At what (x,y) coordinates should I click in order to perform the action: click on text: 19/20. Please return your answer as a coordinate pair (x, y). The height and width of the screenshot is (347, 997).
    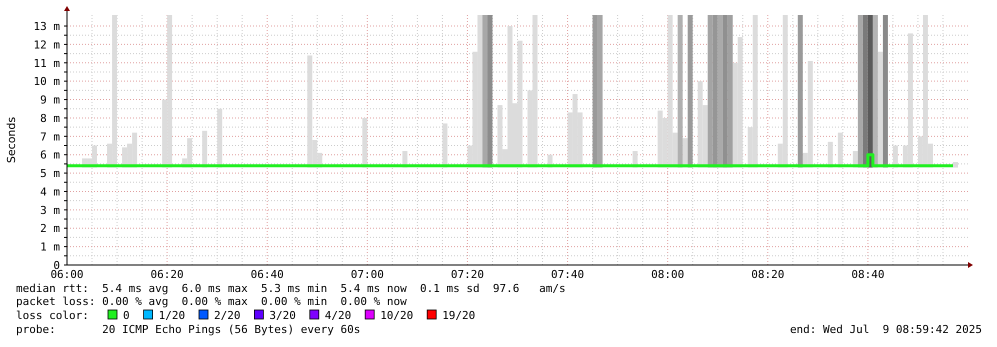
    Looking at the image, I should click on (459, 315).